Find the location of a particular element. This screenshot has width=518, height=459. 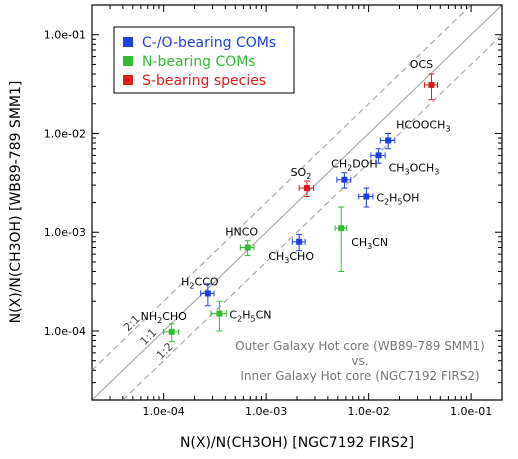

x-tick-label: 1.0e-04 is located at coordinates (164, 411).